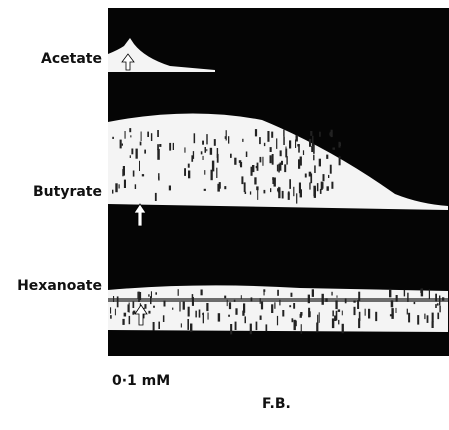 This screenshot has width=449, height=430. I want to click on acetate-arrow, so click(128, 62).